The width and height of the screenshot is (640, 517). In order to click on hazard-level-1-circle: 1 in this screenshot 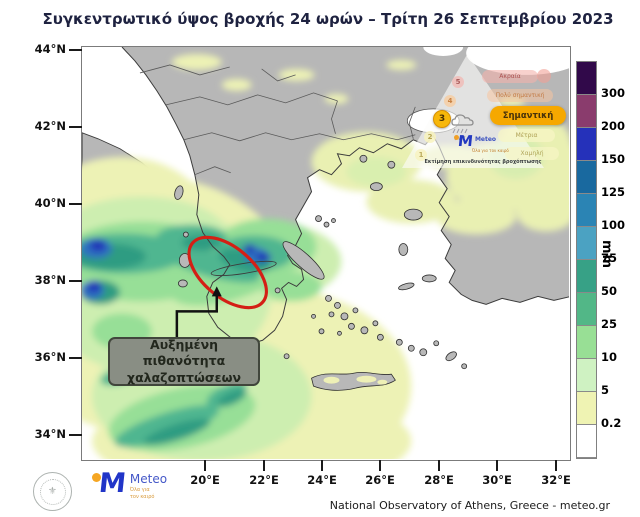, I will do `click(421, 155)`.